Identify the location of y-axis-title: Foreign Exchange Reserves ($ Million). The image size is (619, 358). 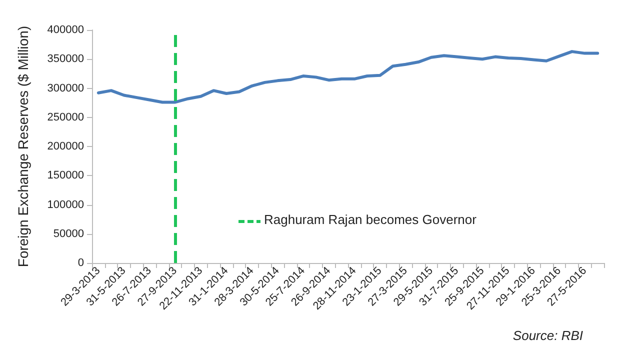
(23, 147).